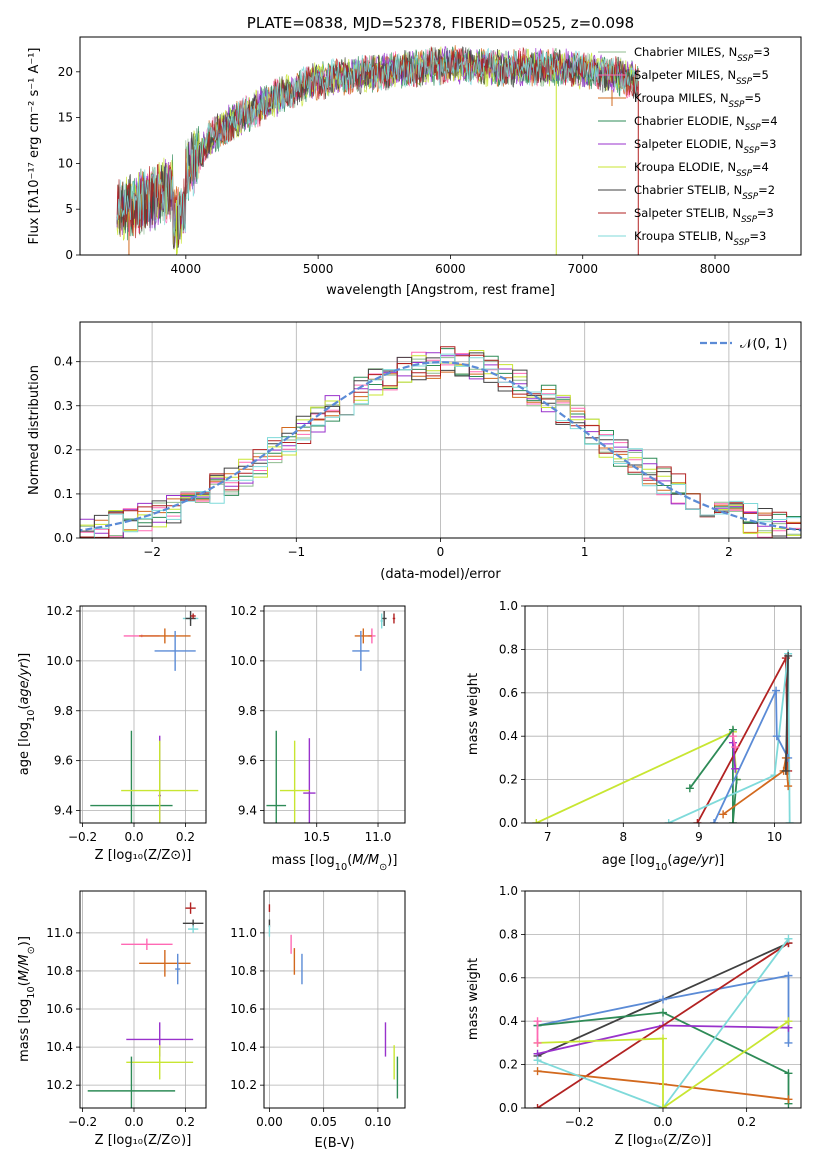  Describe the element at coordinates (663, 863) in the screenshot. I see `x-axis-label: age [log10(age/yr)]` at that location.